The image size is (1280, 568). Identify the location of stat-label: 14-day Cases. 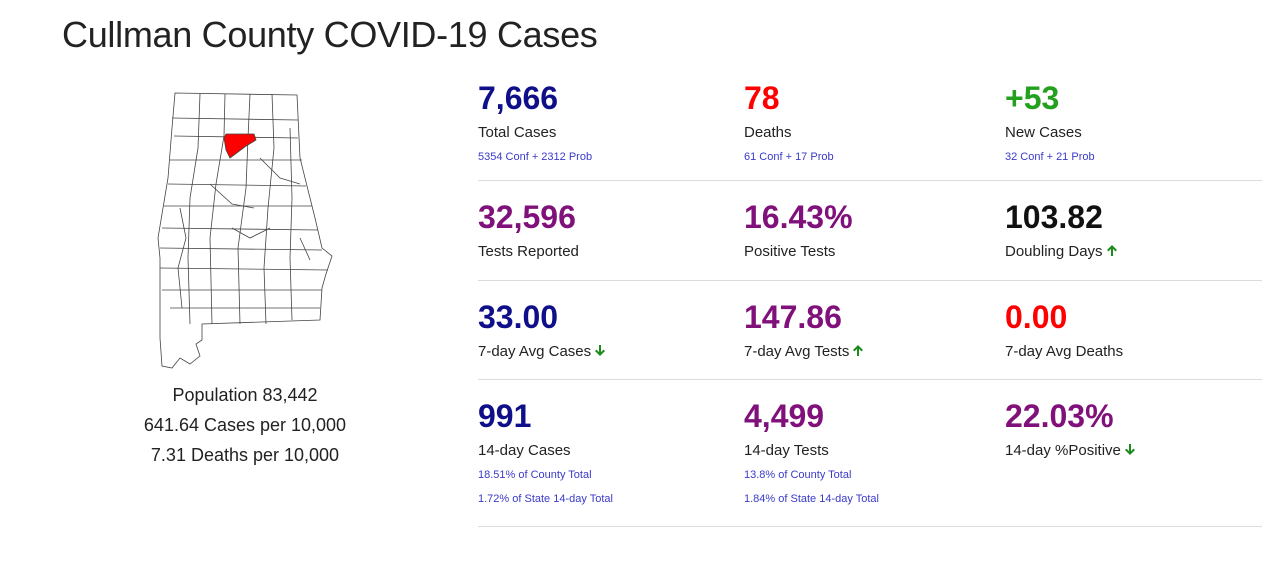
(611, 451).